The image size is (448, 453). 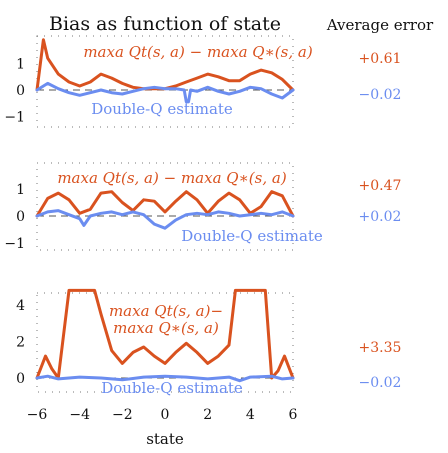 What do you see at coordinates (14, 118) in the screenshot?
I see `panel1-y-tick-2: −1` at bounding box center [14, 118].